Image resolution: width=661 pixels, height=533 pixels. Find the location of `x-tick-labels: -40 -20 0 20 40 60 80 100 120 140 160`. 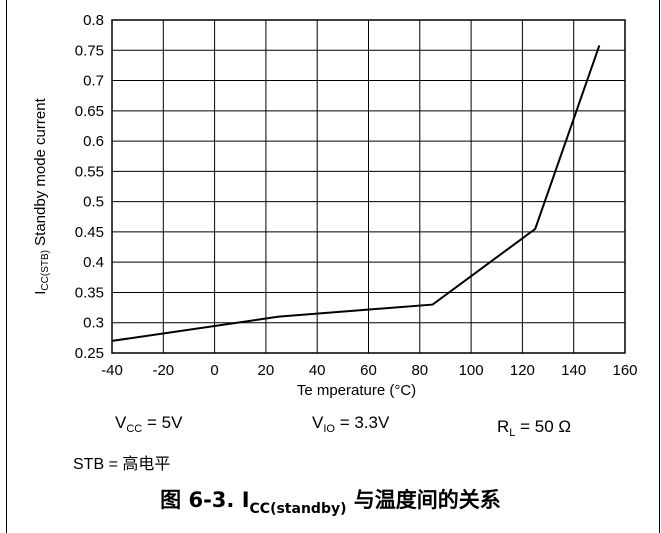

x-tick-labels: -40 -20 0 20 40 60 80 100 120 140 160 is located at coordinates (369, 370).